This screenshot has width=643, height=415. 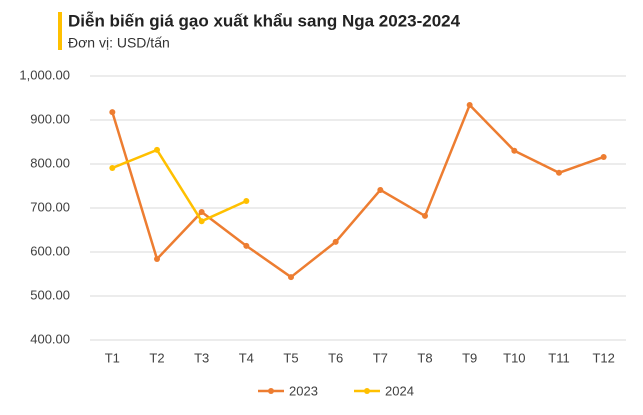 What do you see at coordinates (424, 357) in the screenshot?
I see `x-tick-label: T8` at bounding box center [424, 357].